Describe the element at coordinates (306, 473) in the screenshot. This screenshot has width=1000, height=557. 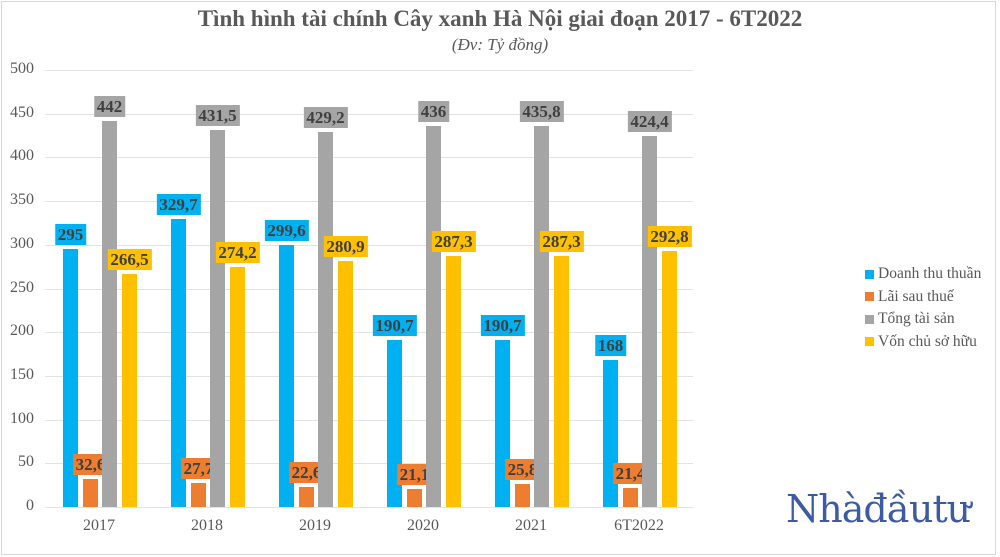
I see `data-label: 22,6` at that location.